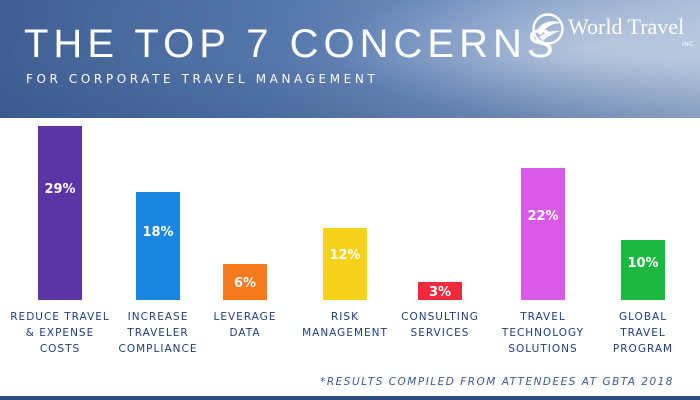 Image resolution: width=700 pixels, height=400 pixels. Describe the element at coordinates (440, 333) in the screenshot. I see `category-label-5-line-2: SERVICES` at that location.